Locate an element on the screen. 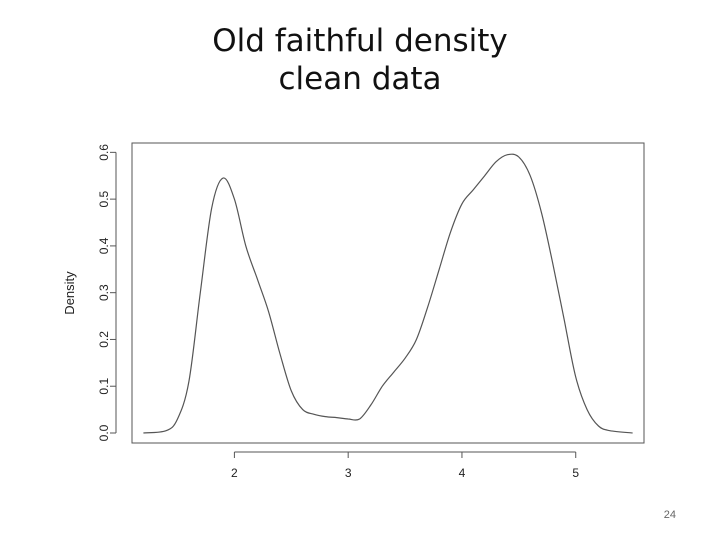 This screenshot has height=540, width=720. y-tick-label: 0.4 is located at coordinates (104, 245).